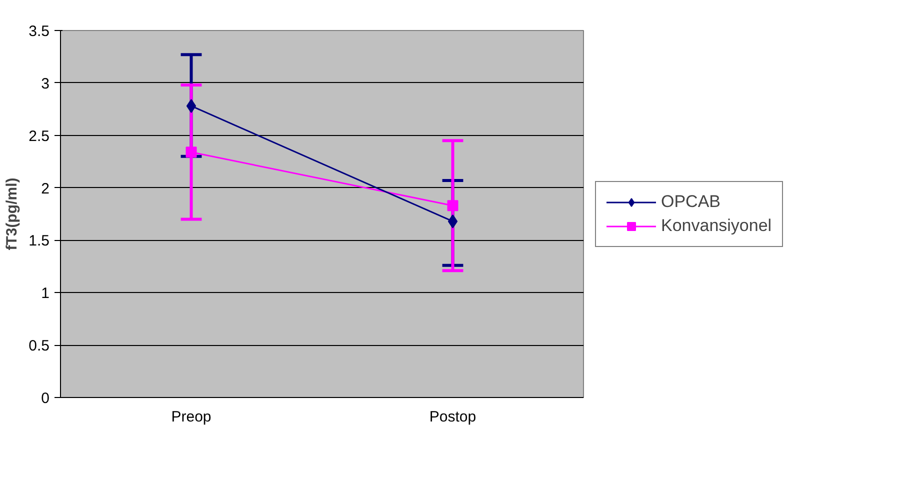 This screenshot has width=899, height=487. What do you see at coordinates (691, 202) in the screenshot?
I see `legend-label: OPCAB` at bounding box center [691, 202].